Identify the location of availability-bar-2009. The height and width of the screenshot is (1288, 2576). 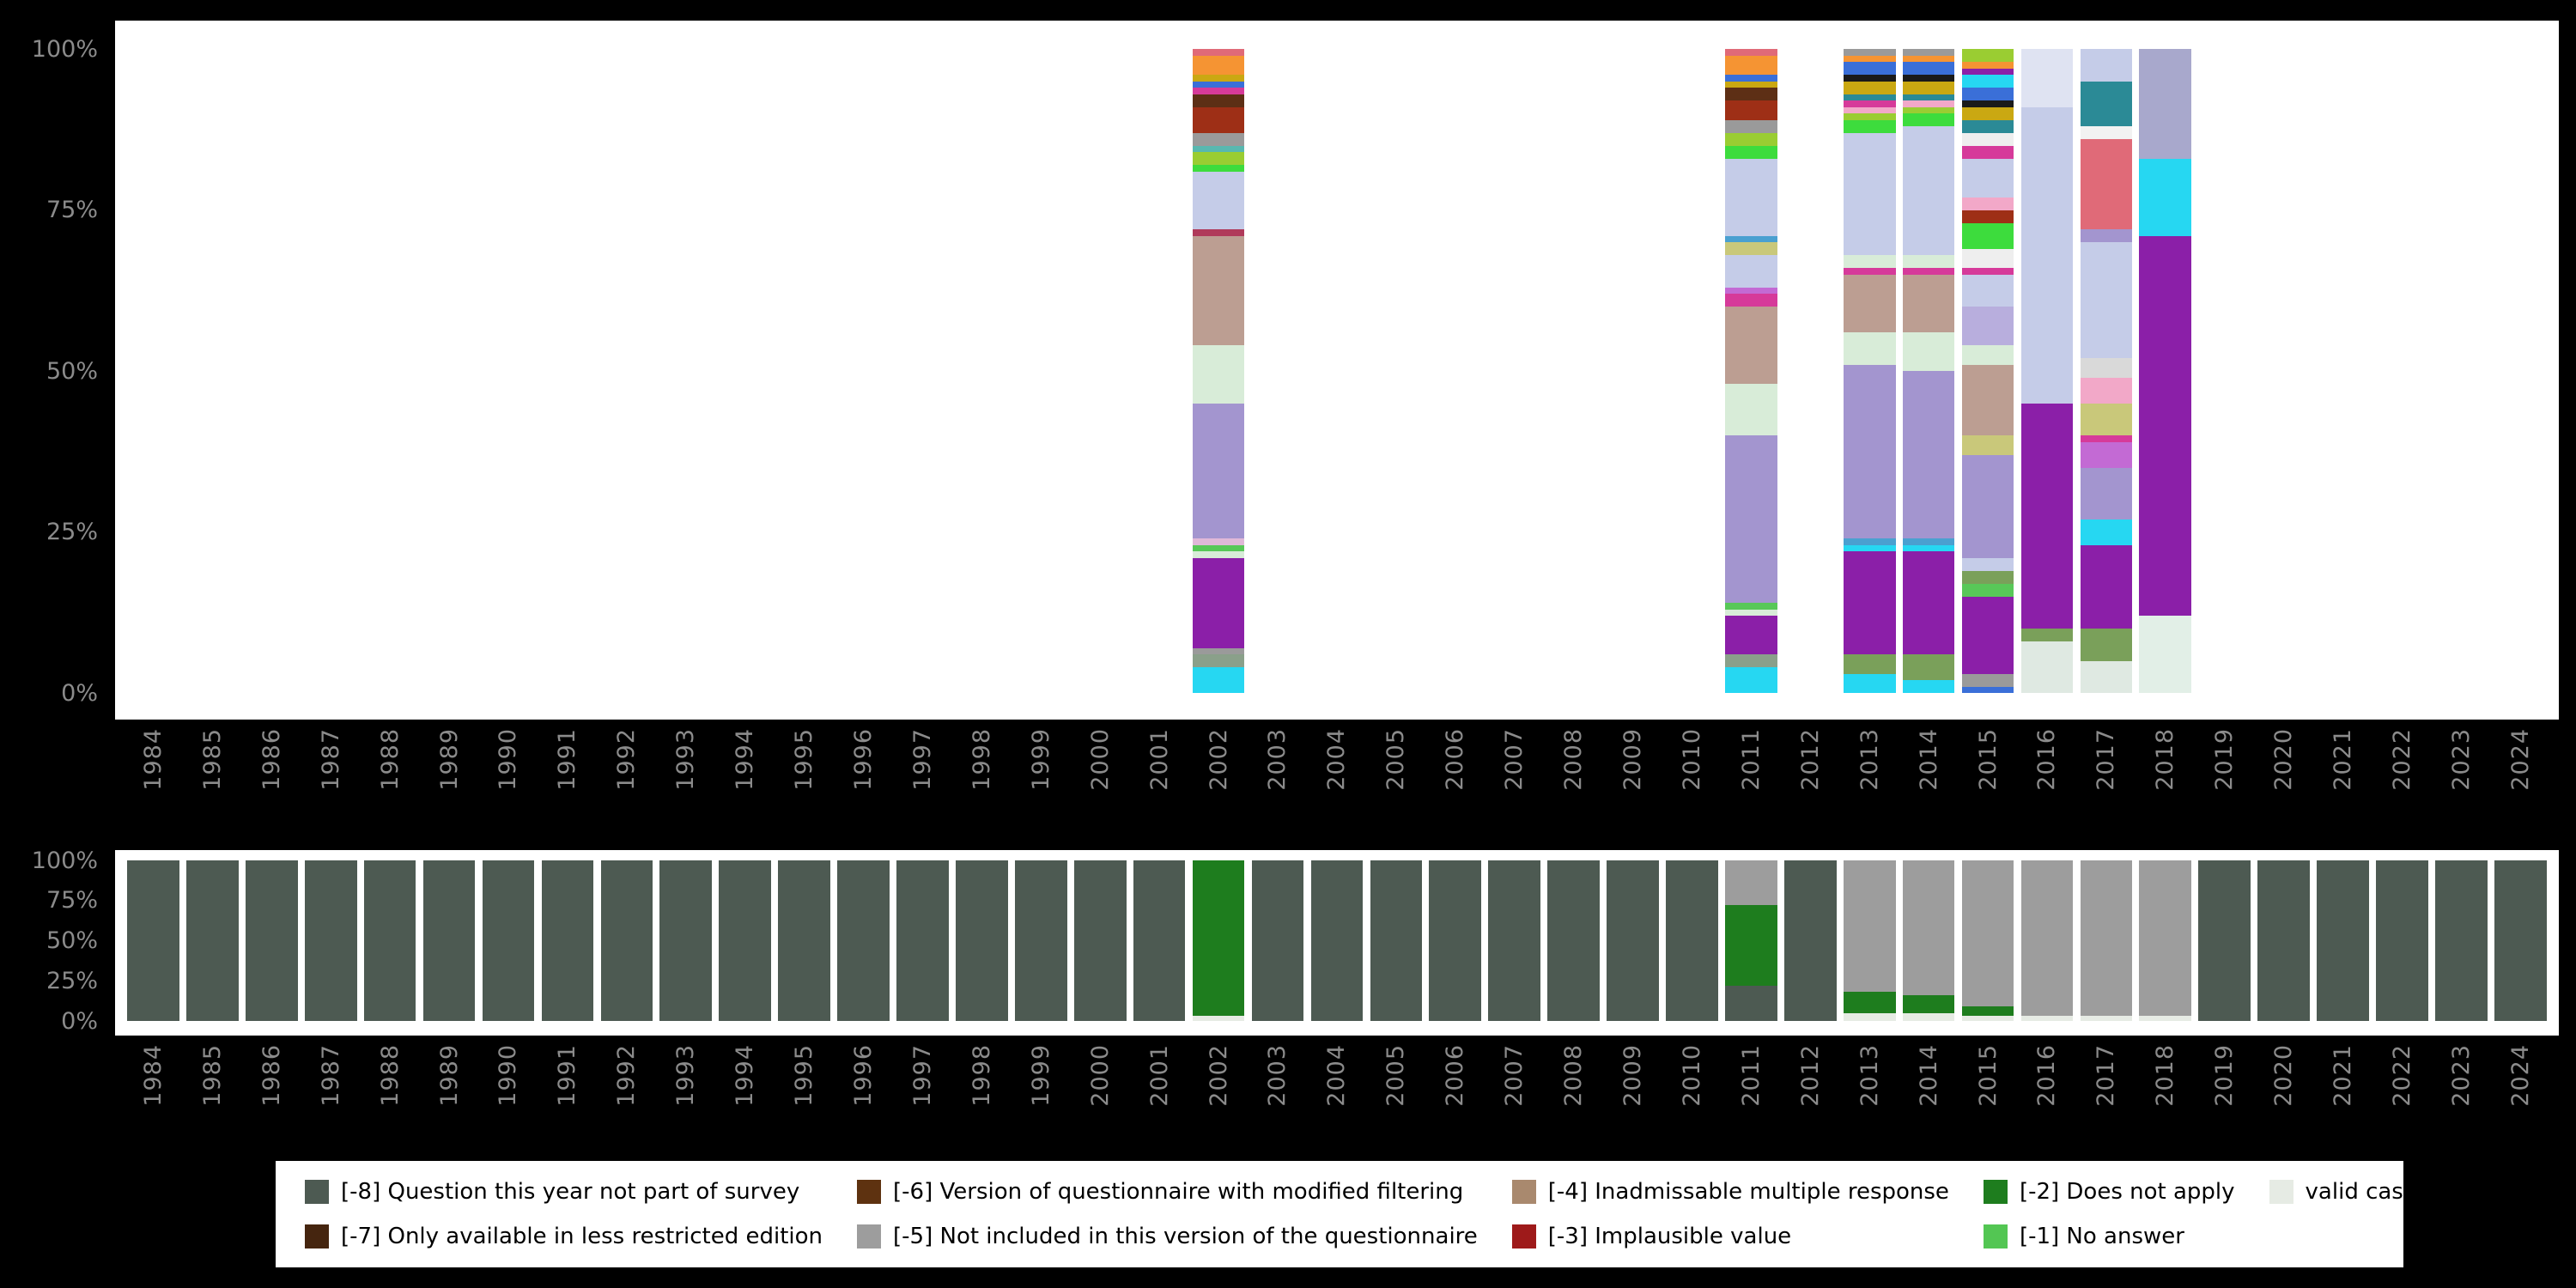
(1633, 940).